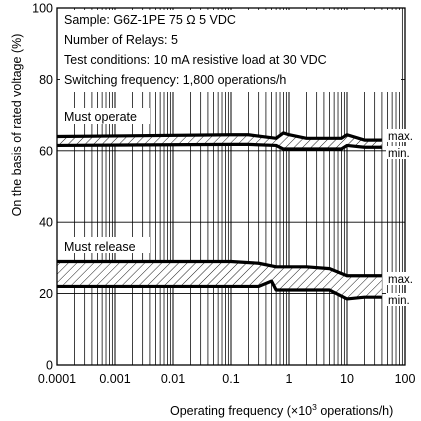 The image size is (421, 421). I want to click on operate-max-label: max., so click(400, 137).